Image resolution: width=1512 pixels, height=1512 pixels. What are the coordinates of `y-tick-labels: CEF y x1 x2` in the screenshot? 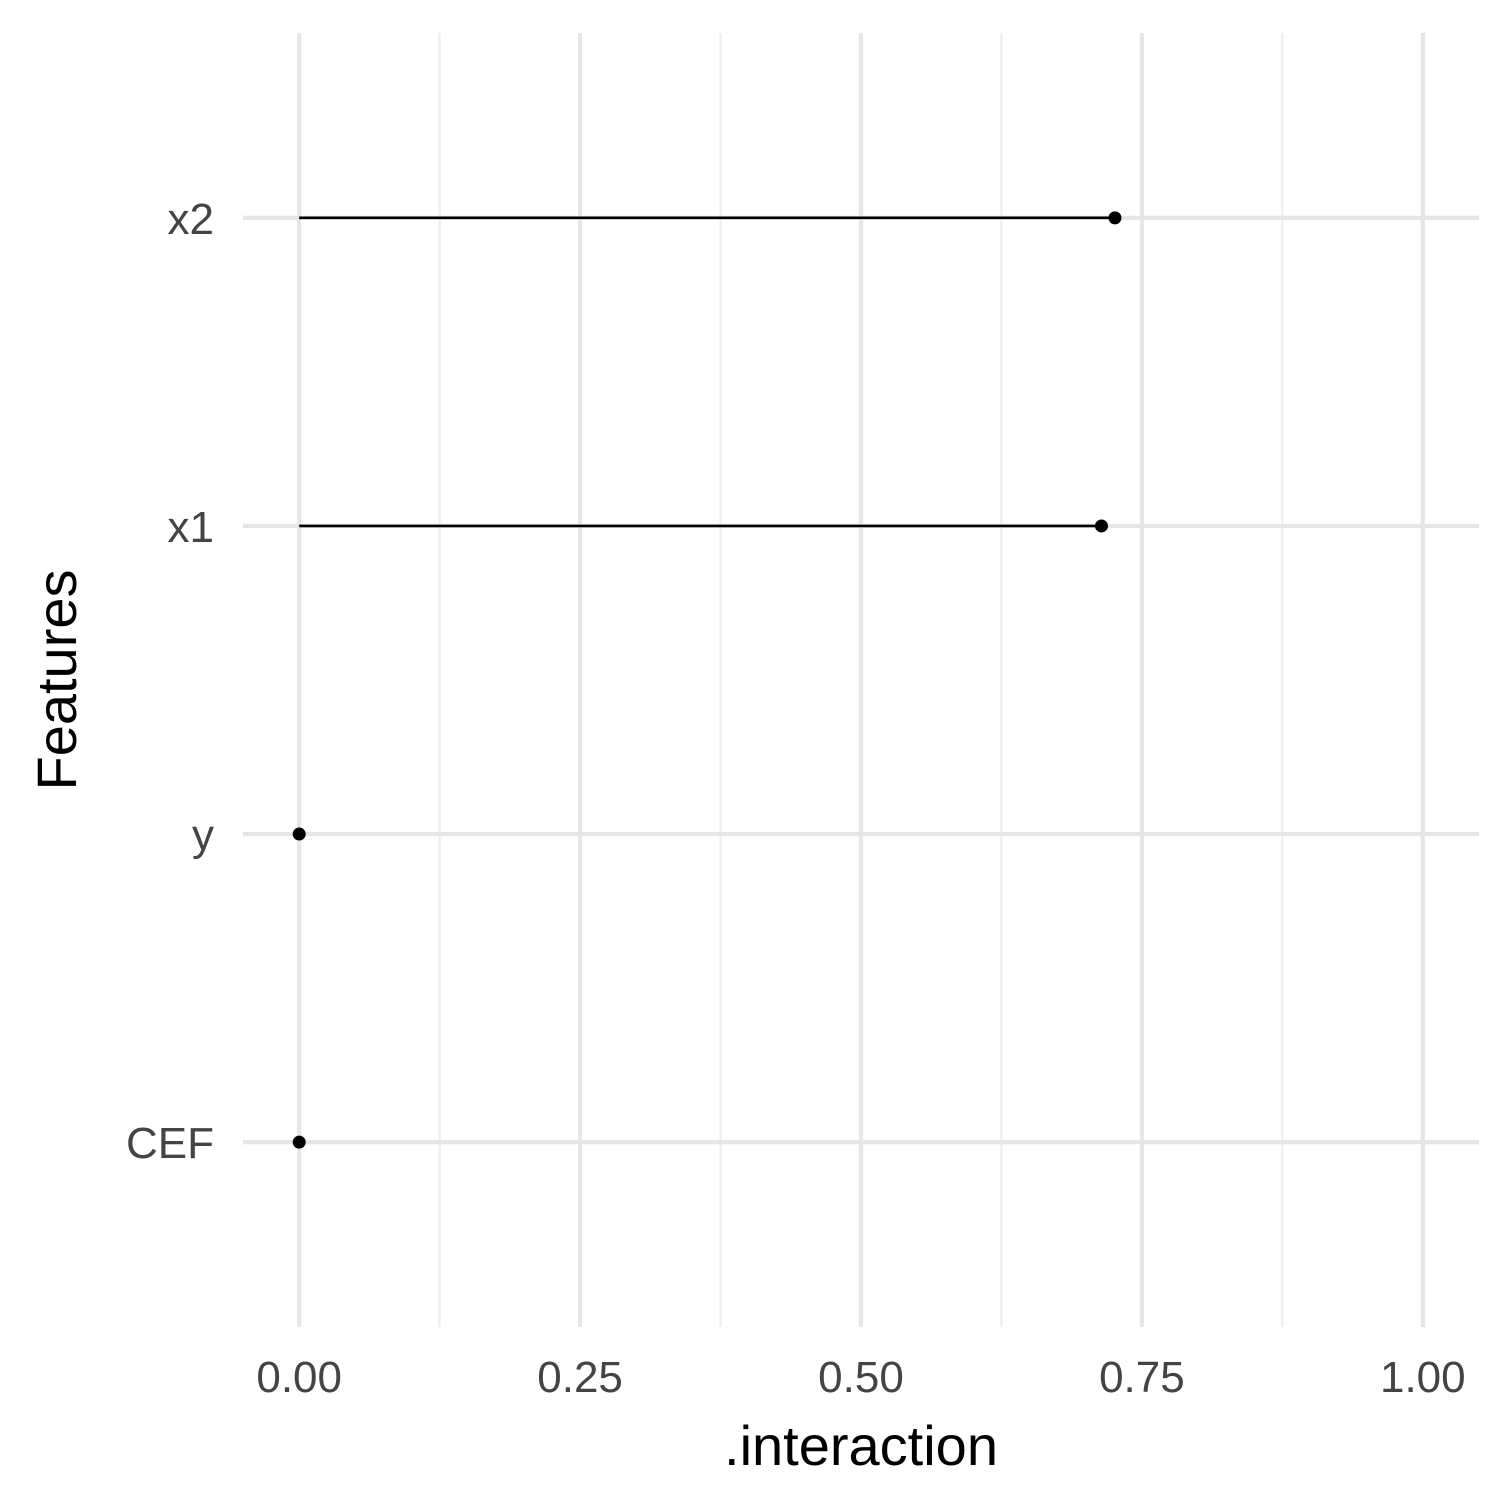 It's located at (170, 681).